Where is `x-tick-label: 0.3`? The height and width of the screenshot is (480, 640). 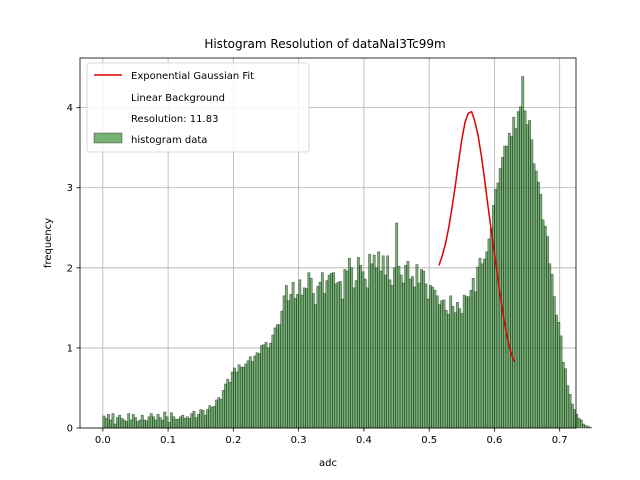
x-tick-label: 0.3 is located at coordinates (299, 440).